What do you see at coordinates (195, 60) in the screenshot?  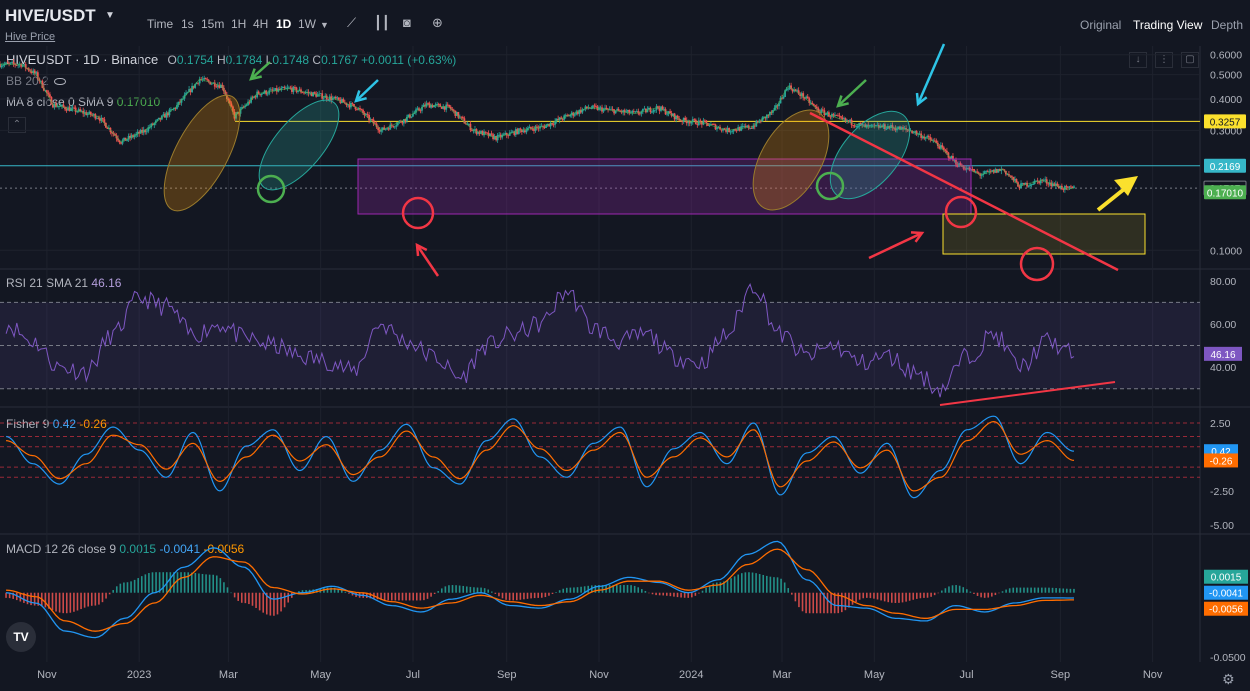 I see `o-value: 0.1754` at bounding box center [195, 60].